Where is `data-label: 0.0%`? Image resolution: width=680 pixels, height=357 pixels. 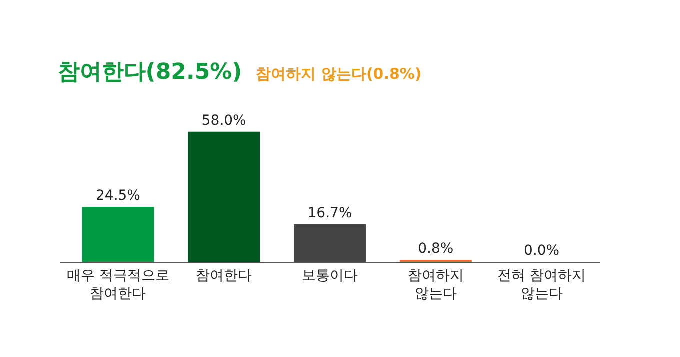
data-label: 0.0% is located at coordinates (542, 251).